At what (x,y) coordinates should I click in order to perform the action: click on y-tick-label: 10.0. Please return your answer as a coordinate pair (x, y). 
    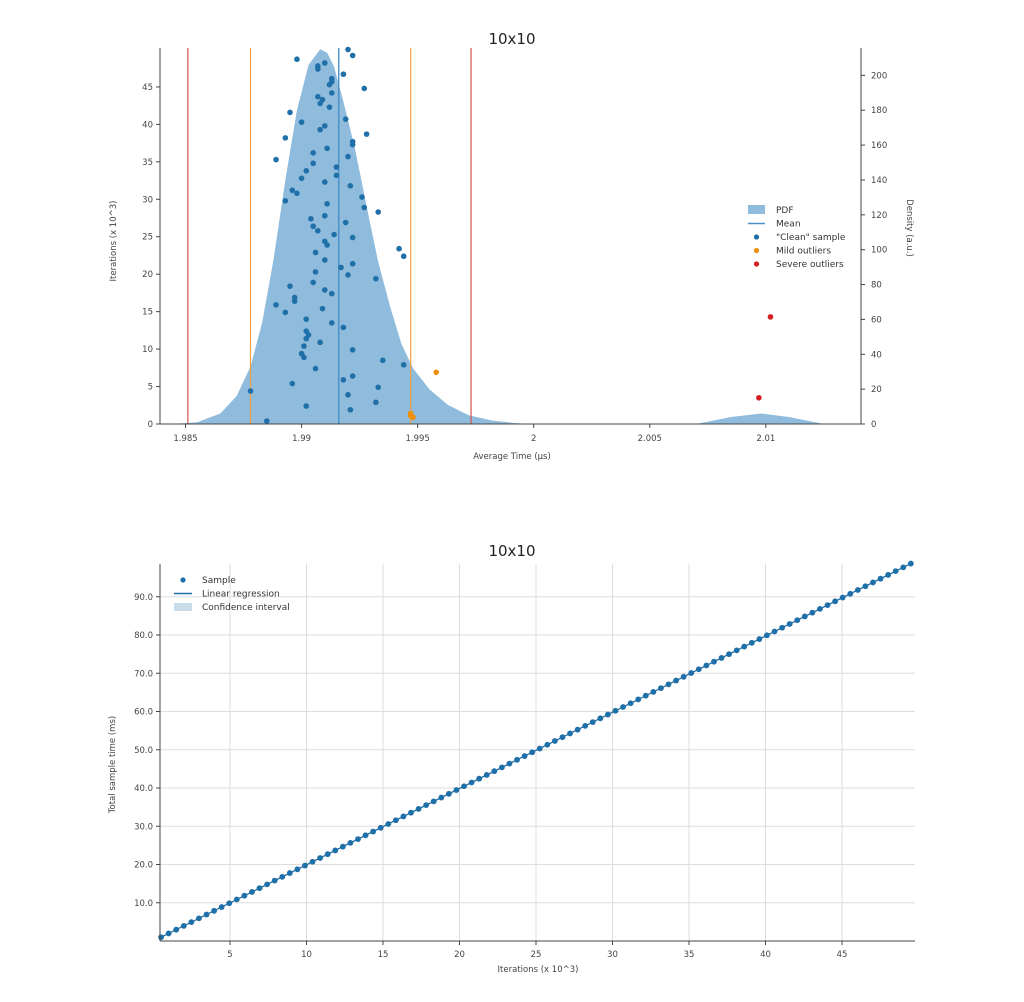
    Looking at the image, I should click on (143, 904).